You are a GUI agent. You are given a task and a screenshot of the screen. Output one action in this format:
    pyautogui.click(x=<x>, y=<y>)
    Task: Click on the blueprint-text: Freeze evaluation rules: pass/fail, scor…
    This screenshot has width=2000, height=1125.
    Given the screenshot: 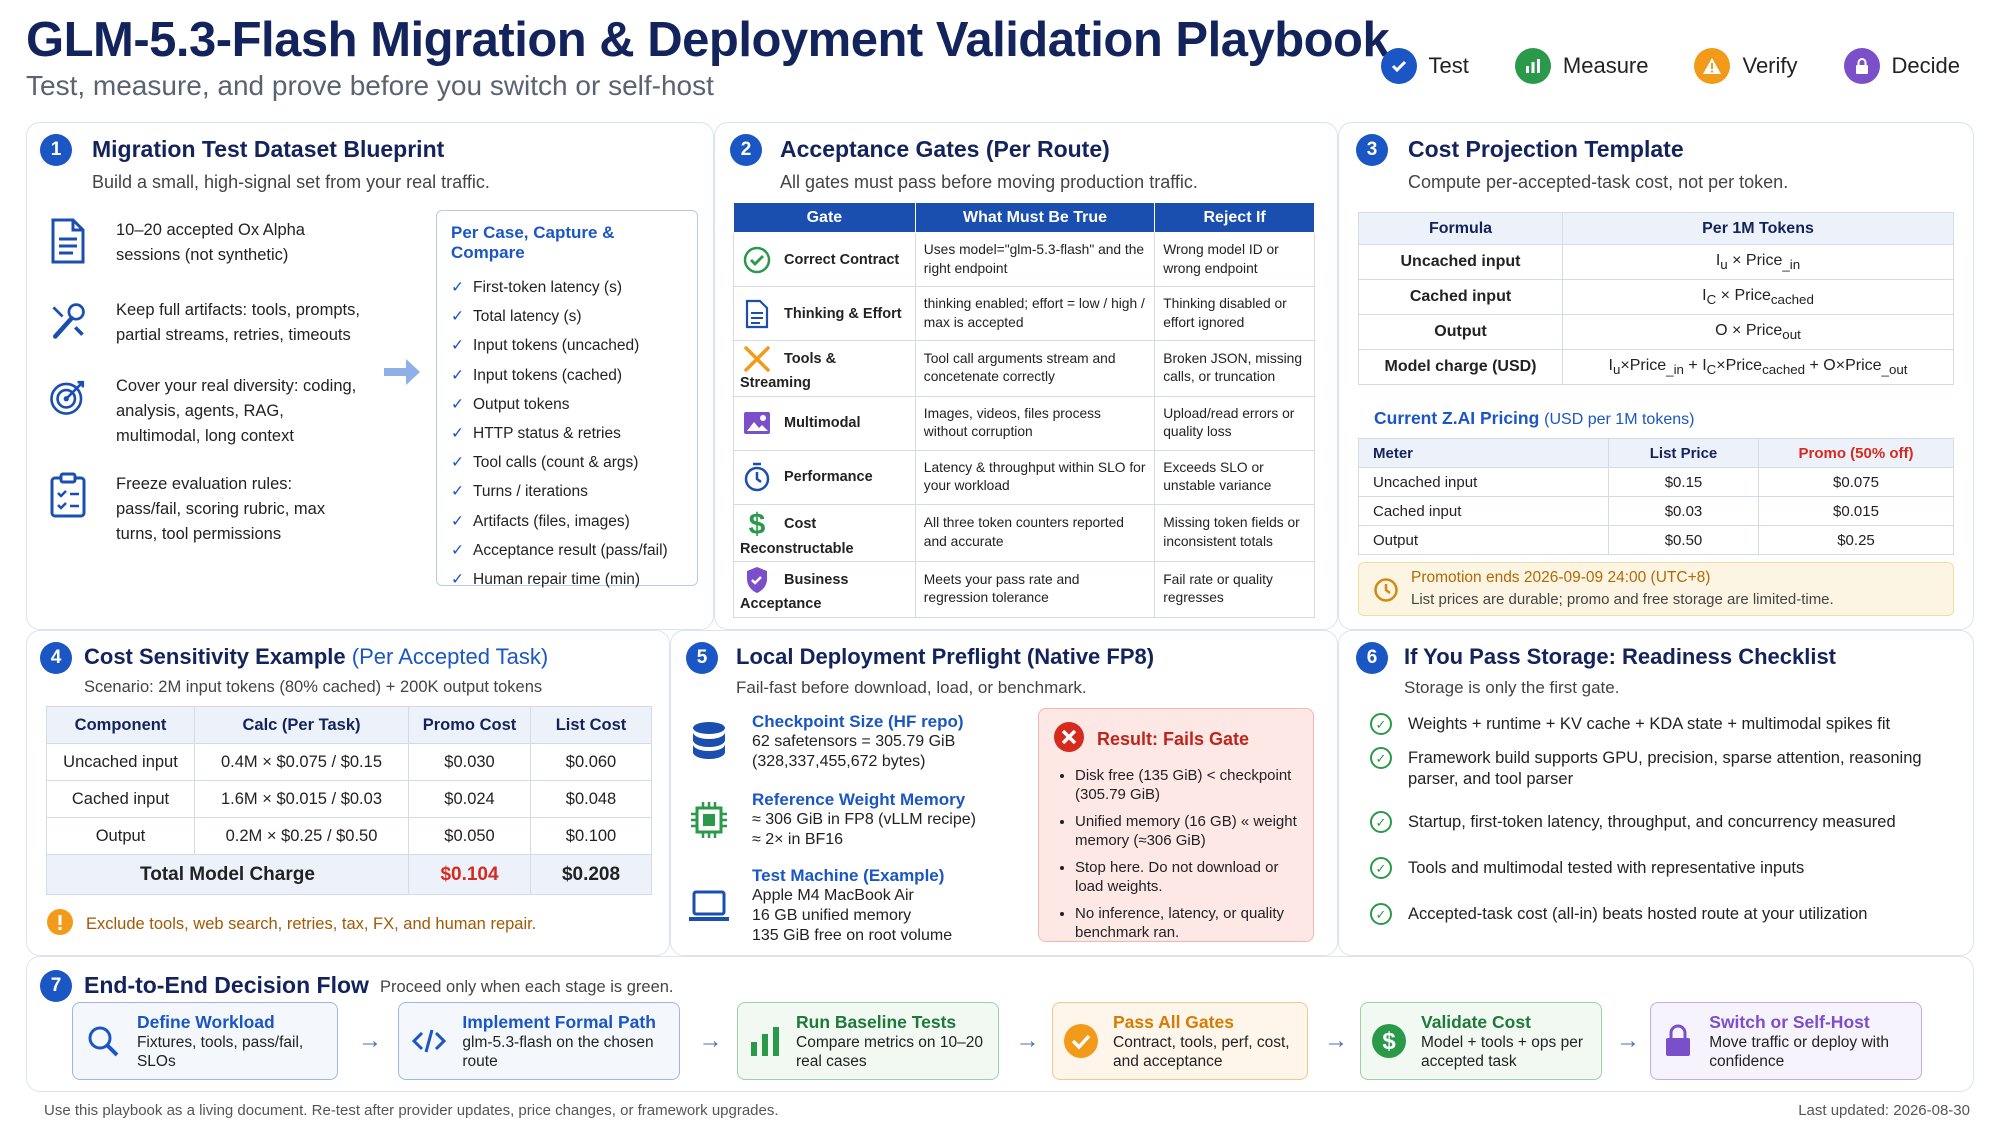 What is the action you would take?
    pyautogui.click(x=221, y=509)
    